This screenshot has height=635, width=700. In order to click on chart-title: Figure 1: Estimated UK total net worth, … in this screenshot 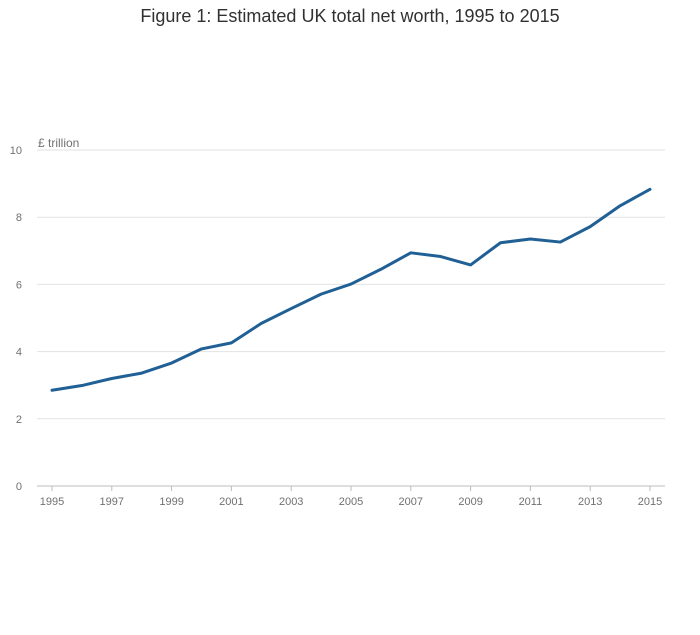, I will do `click(350, 16)`.